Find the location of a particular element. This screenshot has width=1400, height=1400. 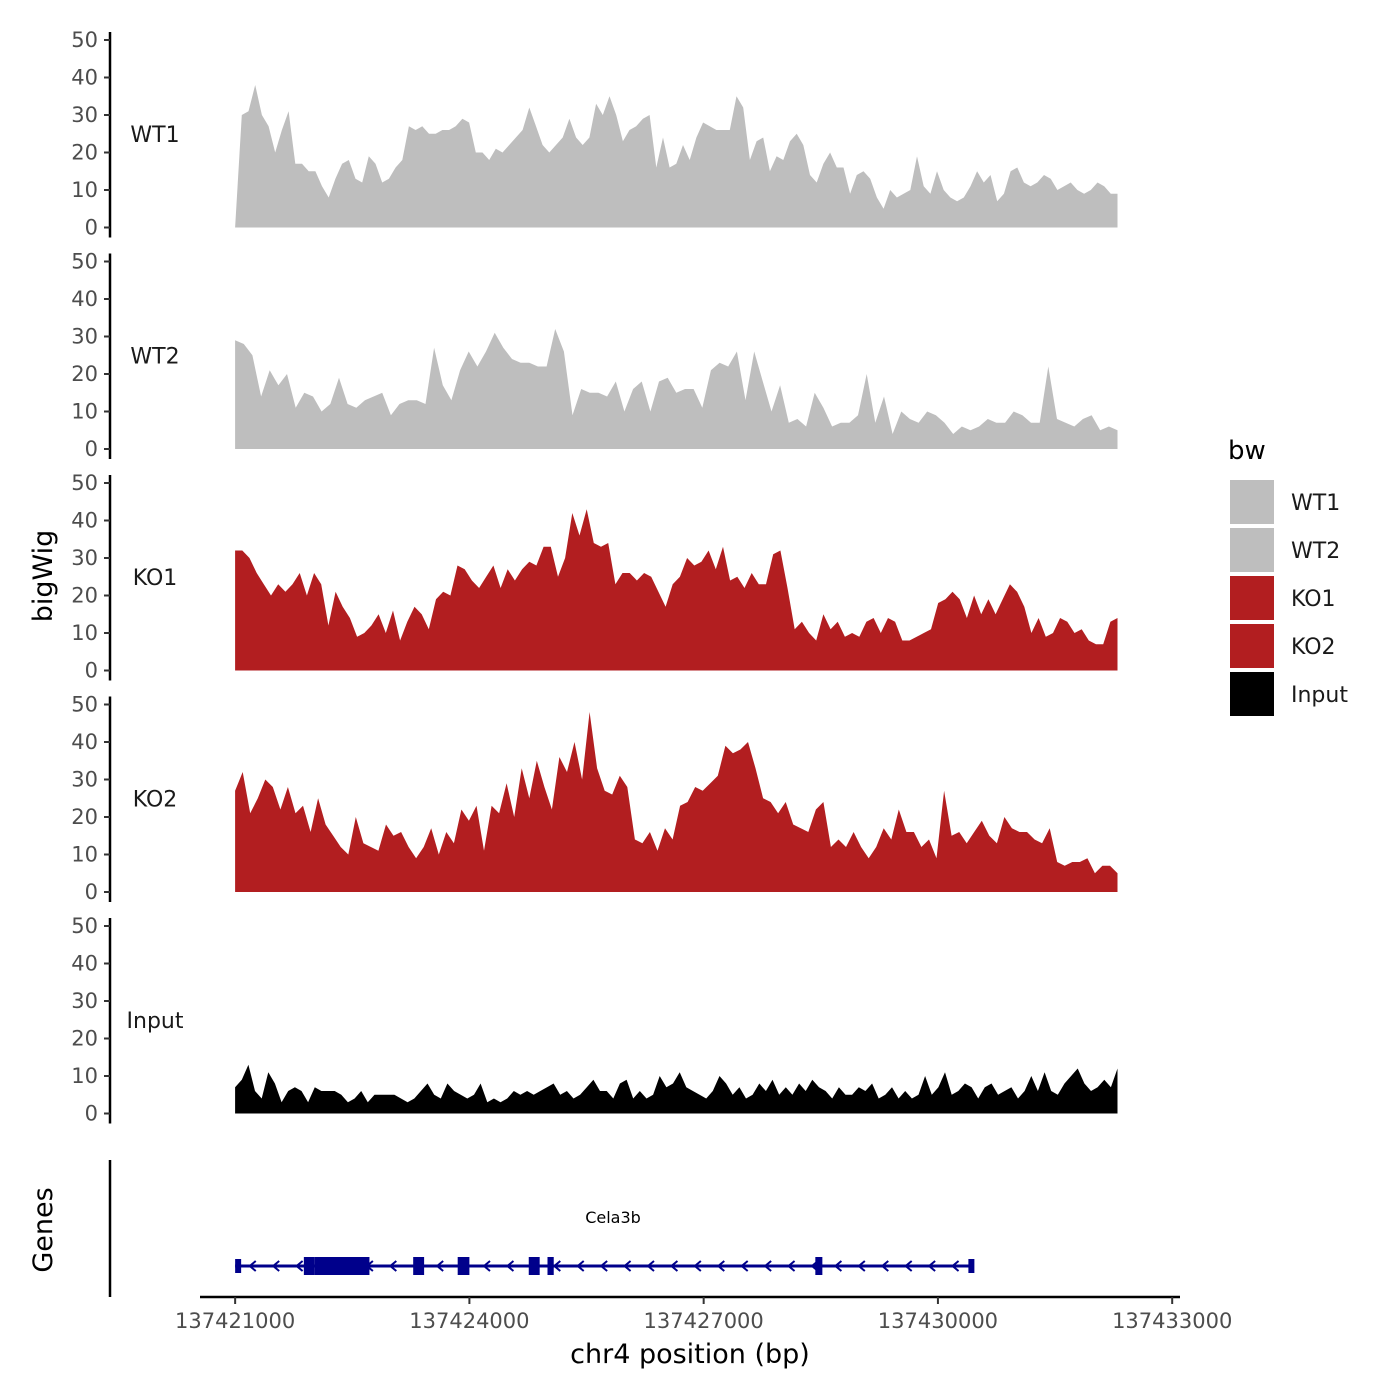

track-wt2-label: WT2 is located at coordinates (154, 357).